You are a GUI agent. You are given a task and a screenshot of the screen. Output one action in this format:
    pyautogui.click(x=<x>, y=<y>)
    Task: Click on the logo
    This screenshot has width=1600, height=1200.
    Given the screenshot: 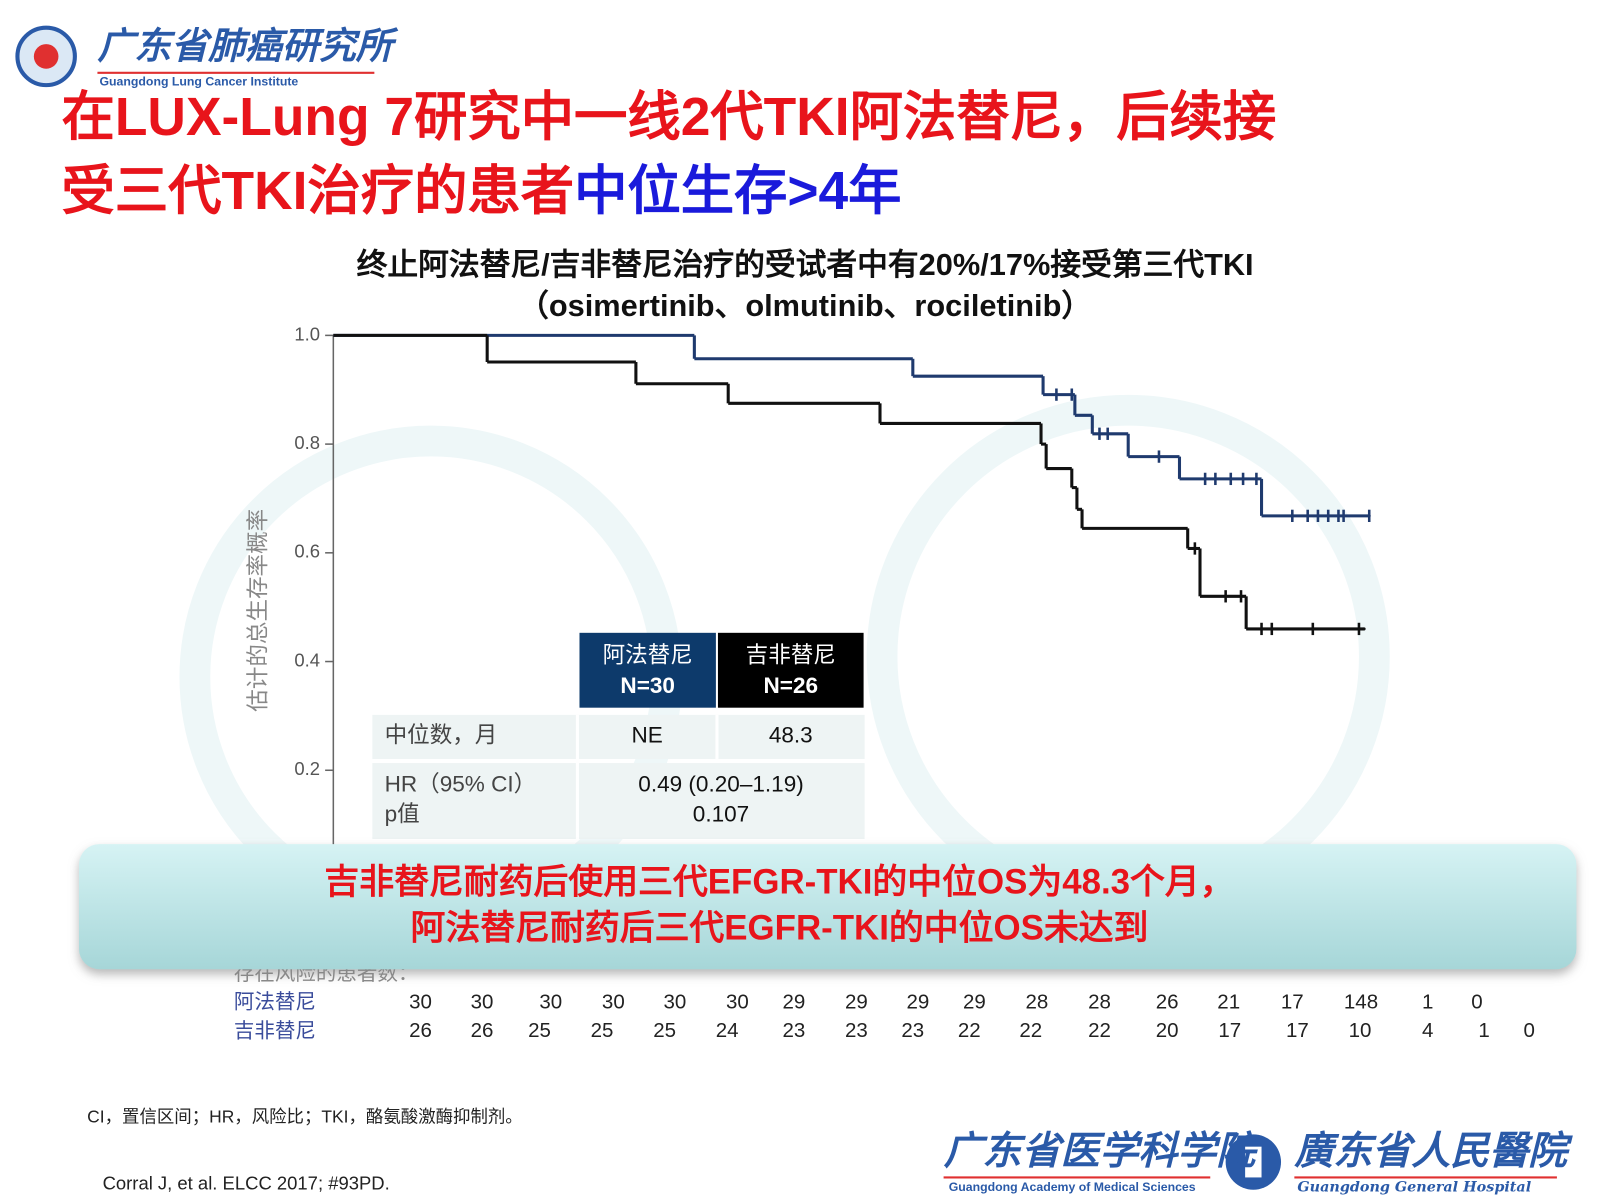 What is the action you would take?
    pyautogui.click(x=46, y=56)
    